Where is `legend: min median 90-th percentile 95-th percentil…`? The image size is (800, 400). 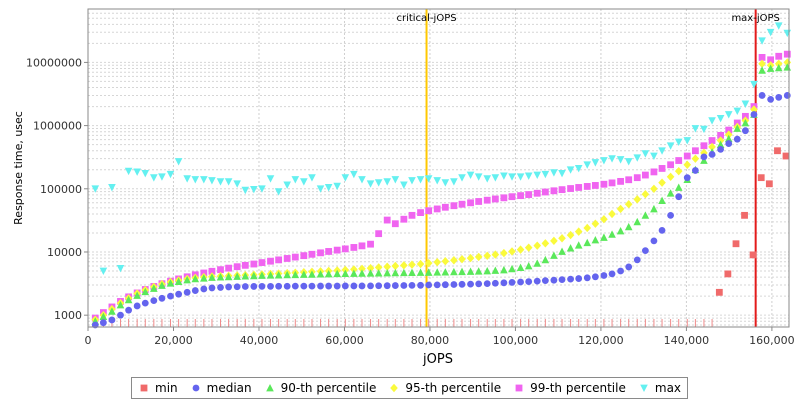
legend: min median 90-th percentile 95-th percentil… is located at coordinates (410, 388).